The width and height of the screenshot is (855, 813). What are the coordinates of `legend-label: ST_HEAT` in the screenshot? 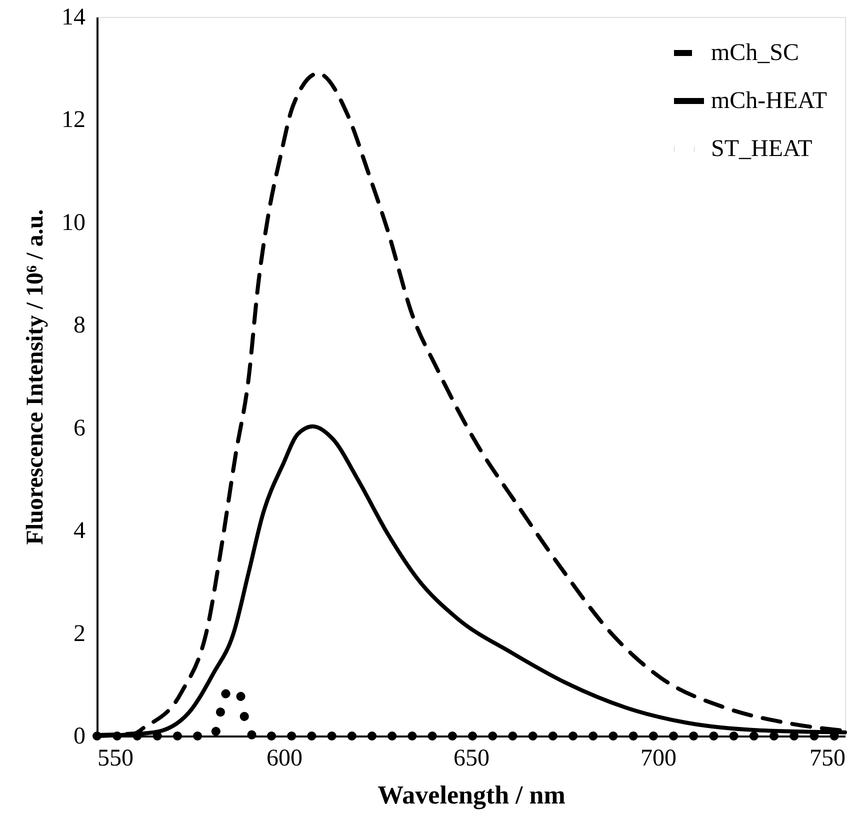 It's located at (762, 149).